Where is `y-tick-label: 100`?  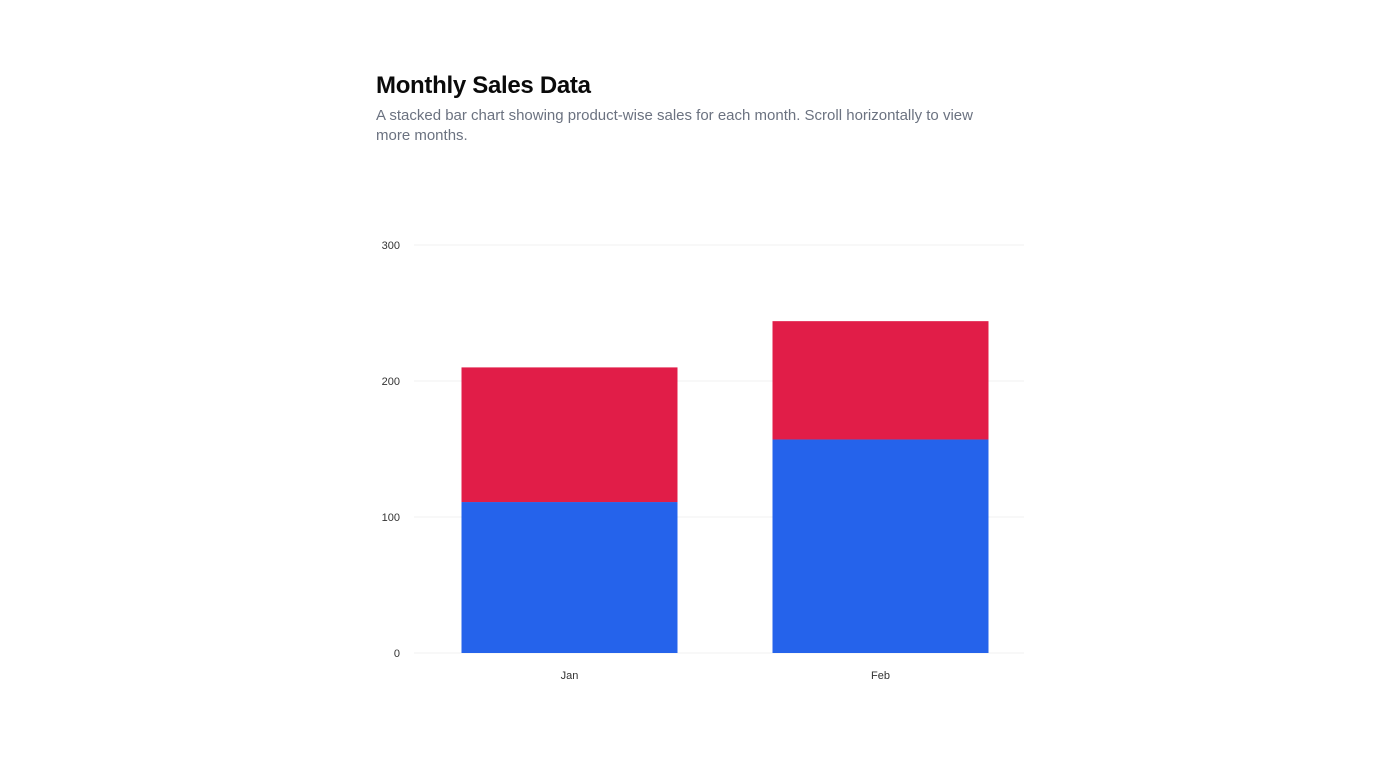
y-tick-label: 100 is located at coordinates (391, 518).